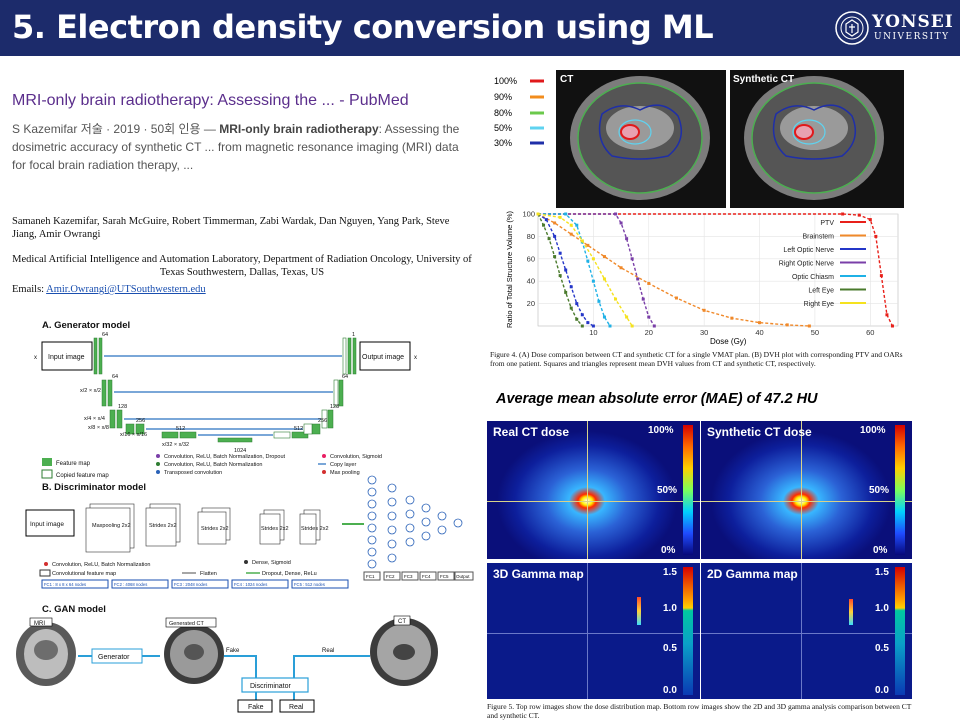 The image size is (960, 720). What do you see at coordinates (289, 574) in the screenshot?
I see `legend-text: Dropout, Dense, ReLu` at bounding box center [289, 574].